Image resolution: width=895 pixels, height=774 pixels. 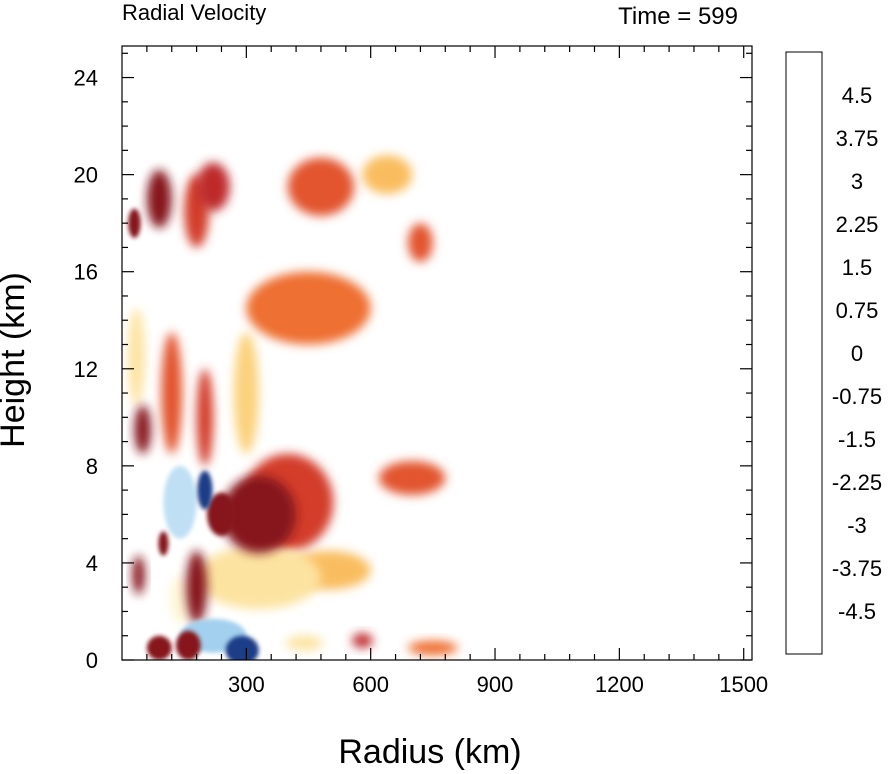 What do you see at coordinates (857, 138) in the screenshot?
I see `colorbar-tick-label: 3.75` at bounding box center [857, 138].